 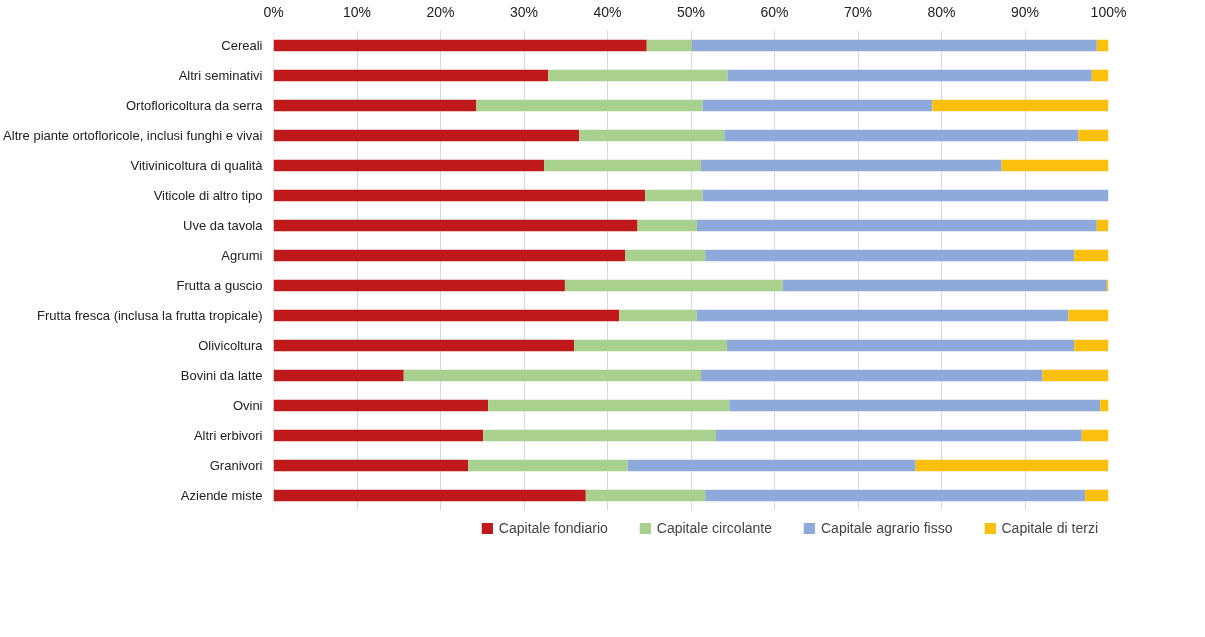 I want to click on y-tick-label: Bovini da latte, so click(x=221, y=375).